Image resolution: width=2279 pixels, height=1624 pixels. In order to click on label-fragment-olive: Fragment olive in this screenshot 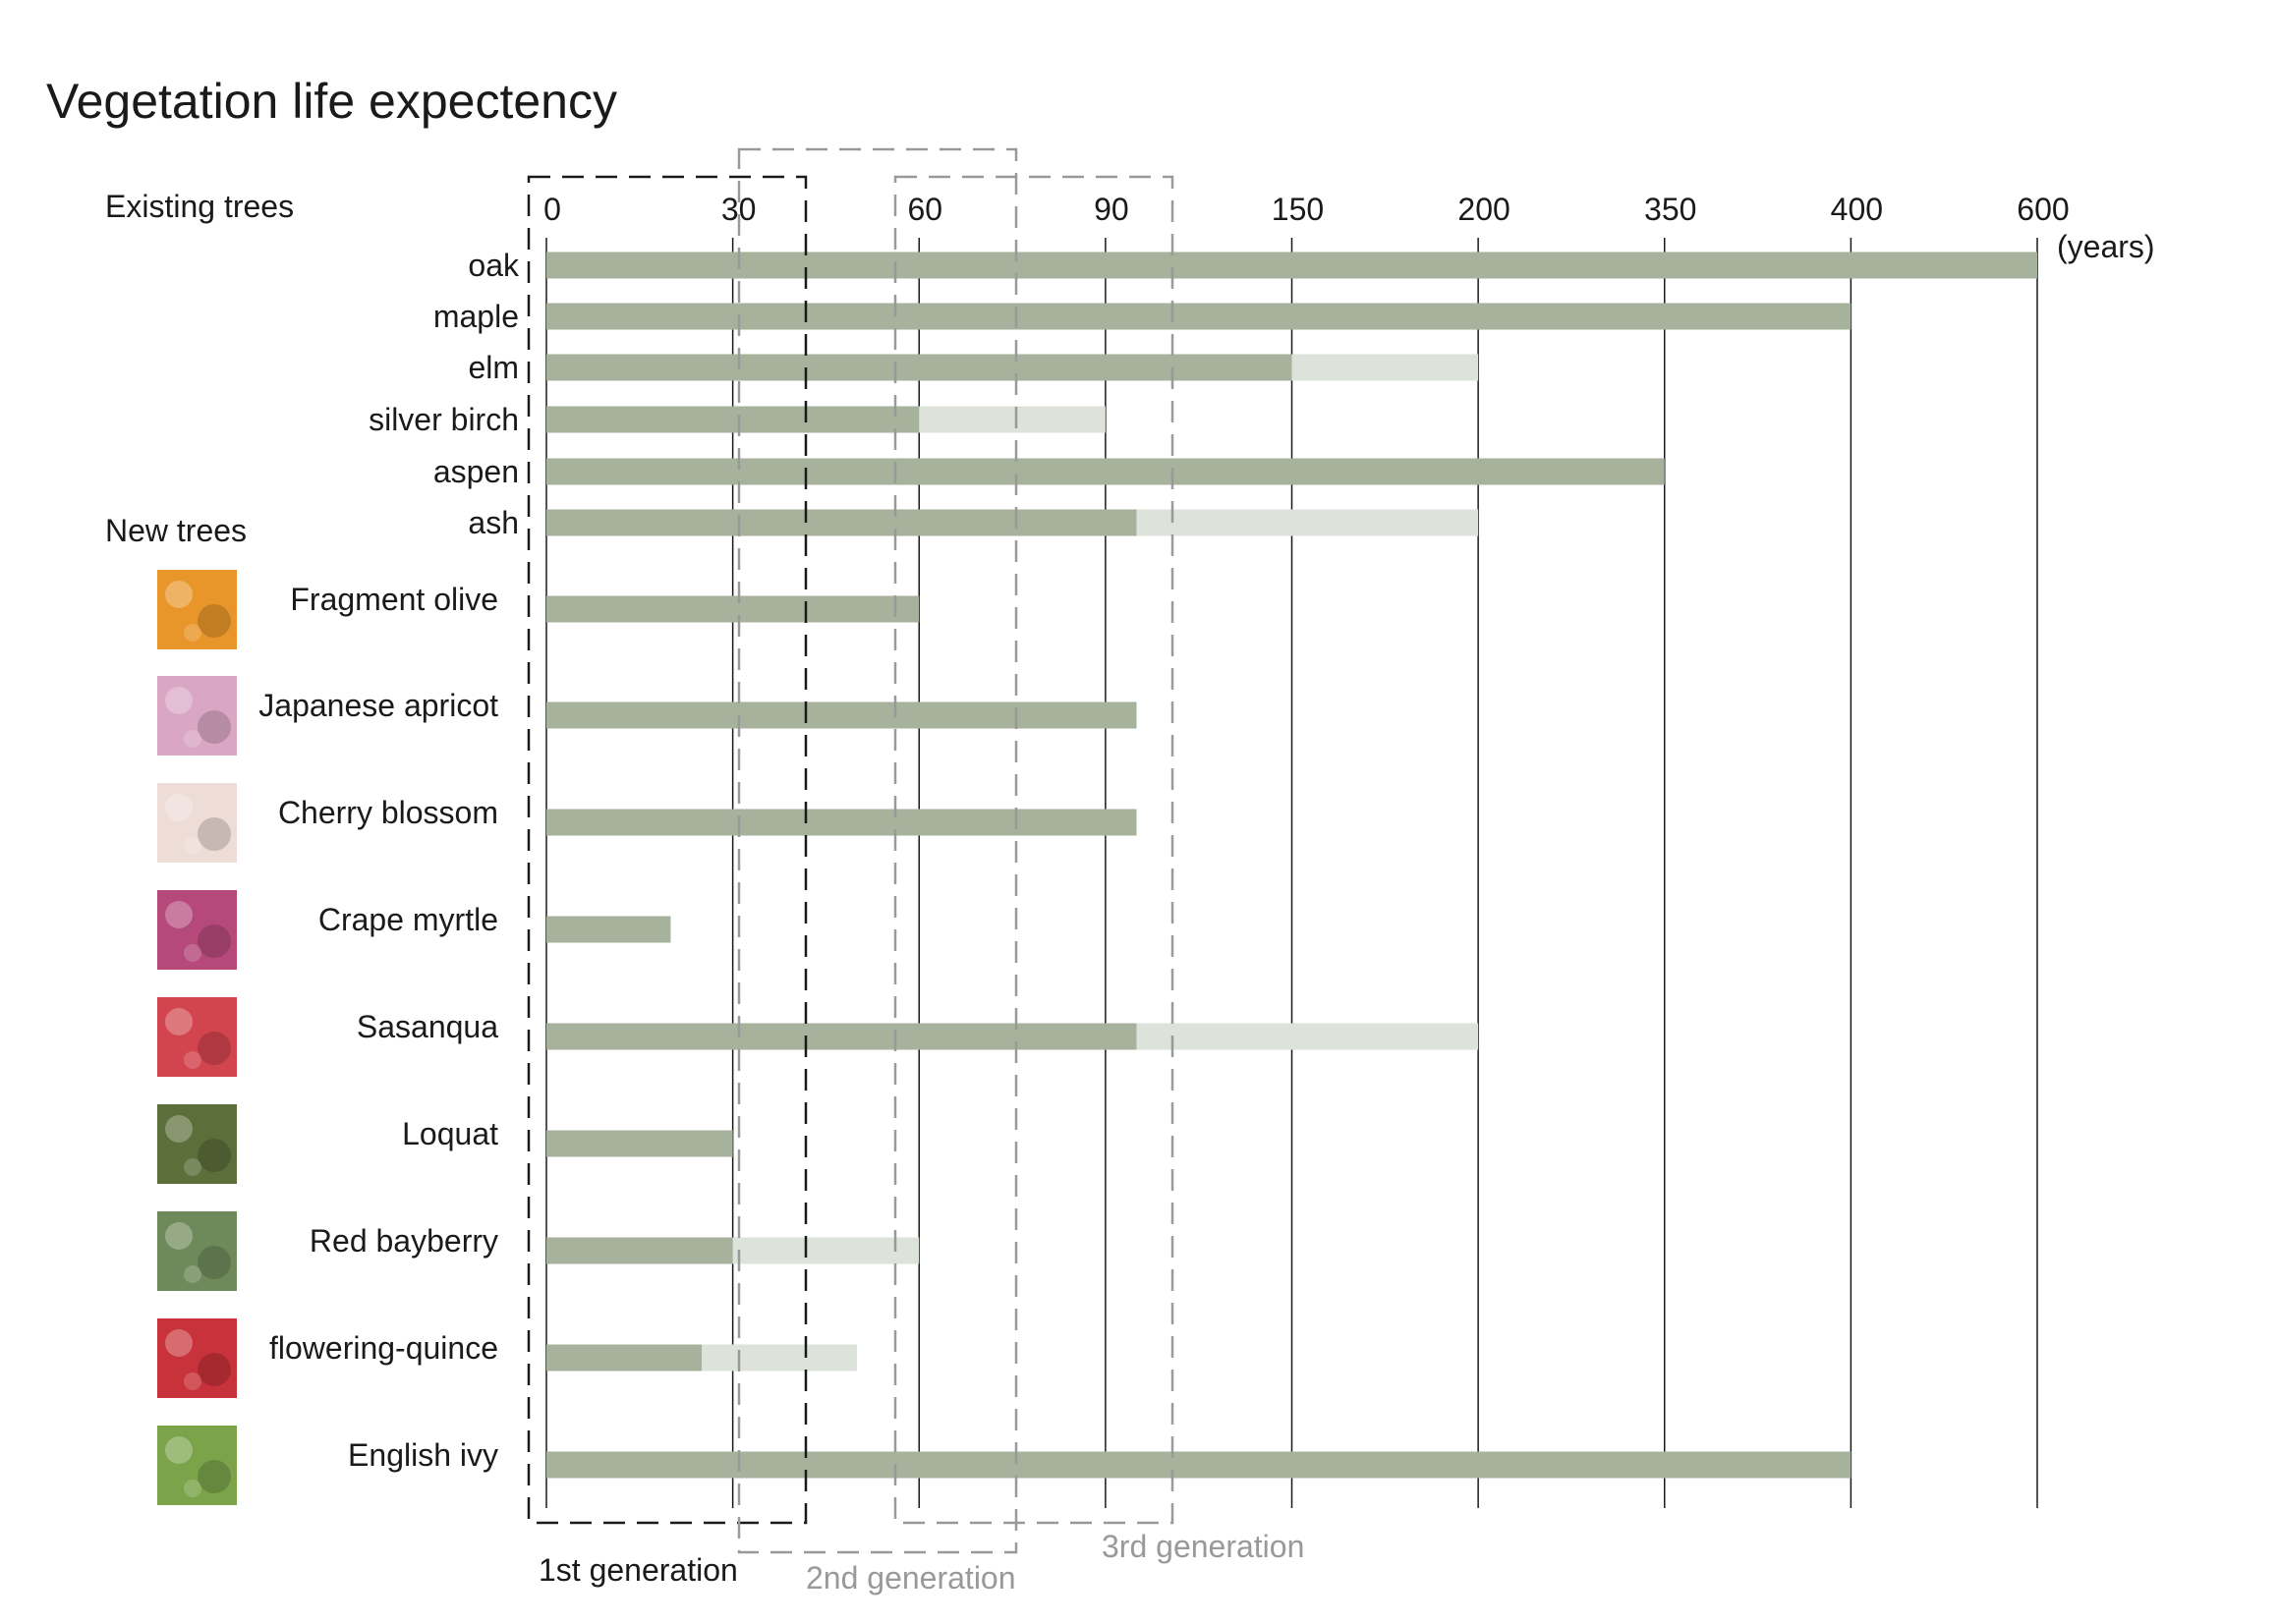, I will do `click(394, 599)`.